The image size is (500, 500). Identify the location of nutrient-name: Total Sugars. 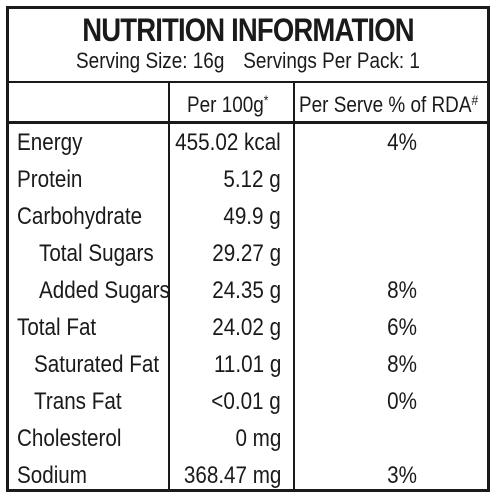
(96, 253).